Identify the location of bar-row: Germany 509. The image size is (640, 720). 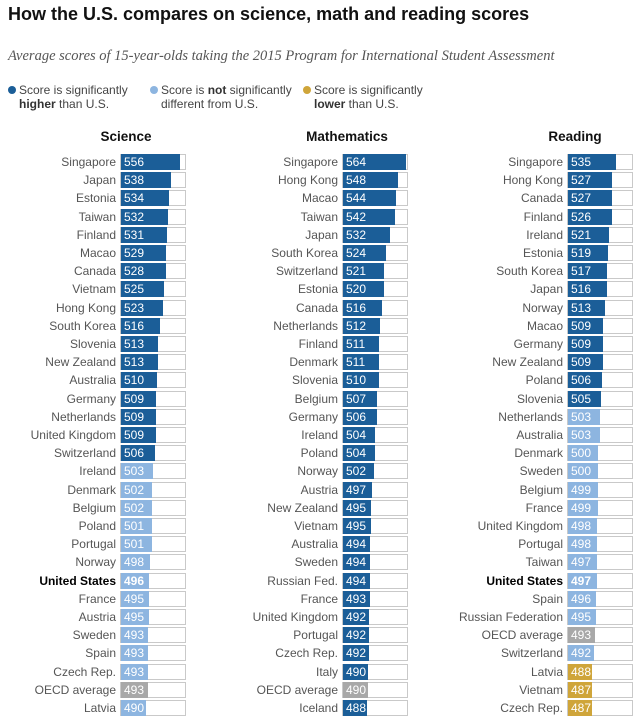
(93, 399).